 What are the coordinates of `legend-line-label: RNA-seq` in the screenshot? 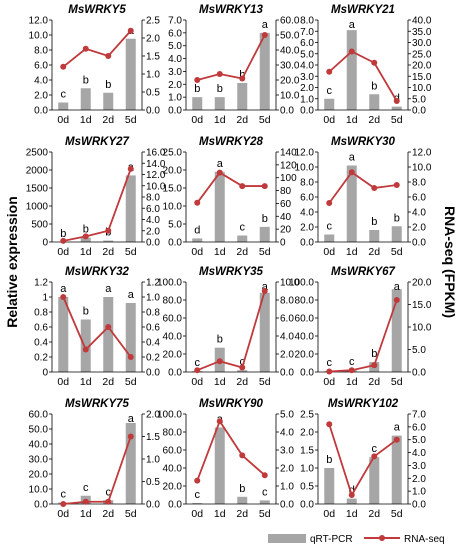 It's located at (424, 539).